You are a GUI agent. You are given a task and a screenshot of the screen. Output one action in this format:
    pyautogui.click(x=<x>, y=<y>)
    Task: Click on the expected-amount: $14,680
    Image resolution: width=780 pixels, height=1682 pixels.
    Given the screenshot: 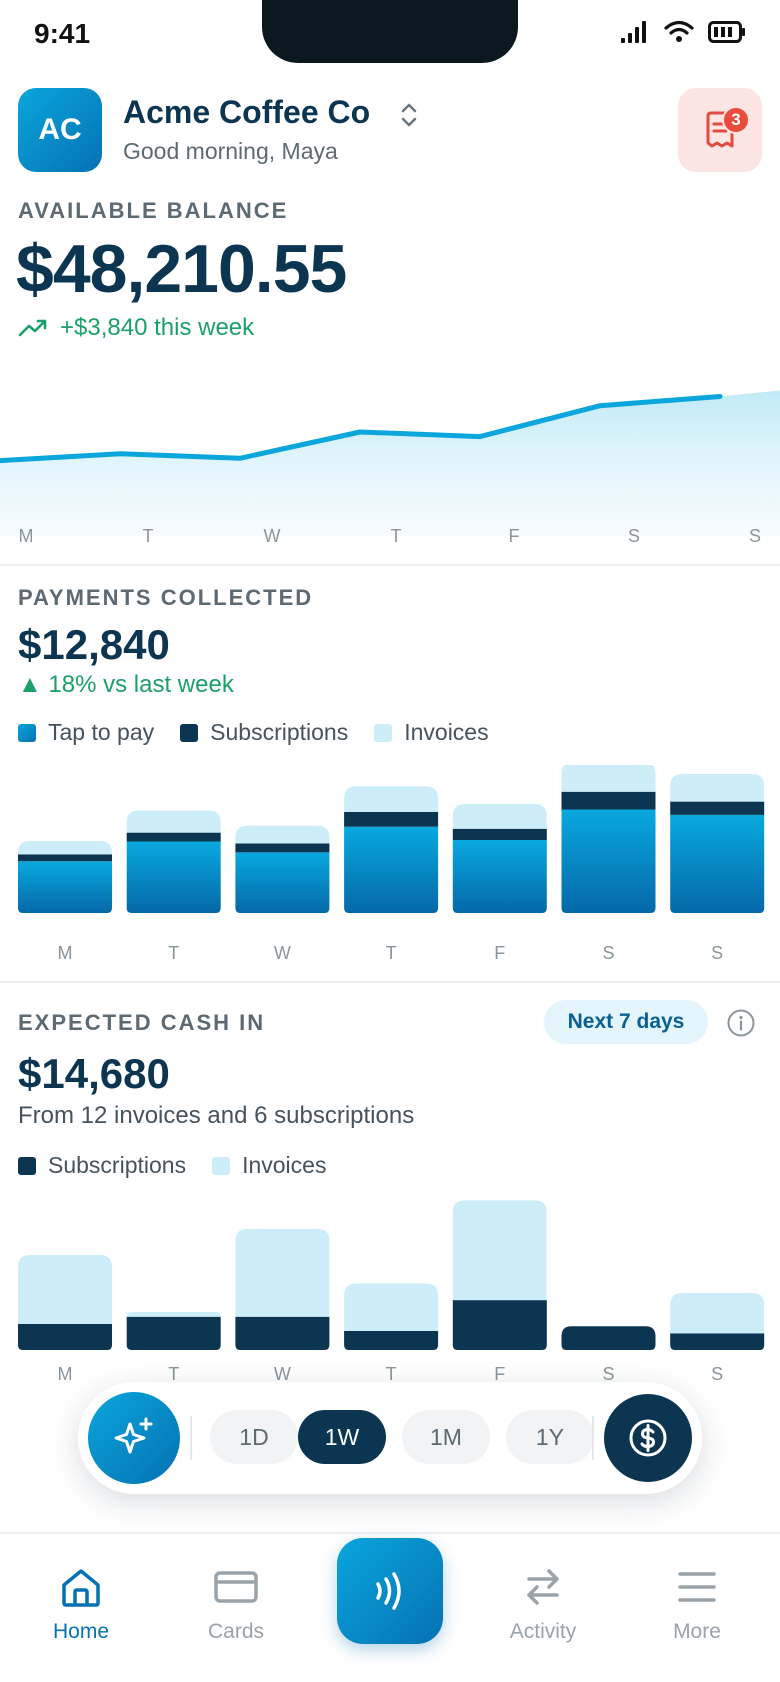 What is the action you would take?
    pyautogui.click(x=94, y=1073)
    